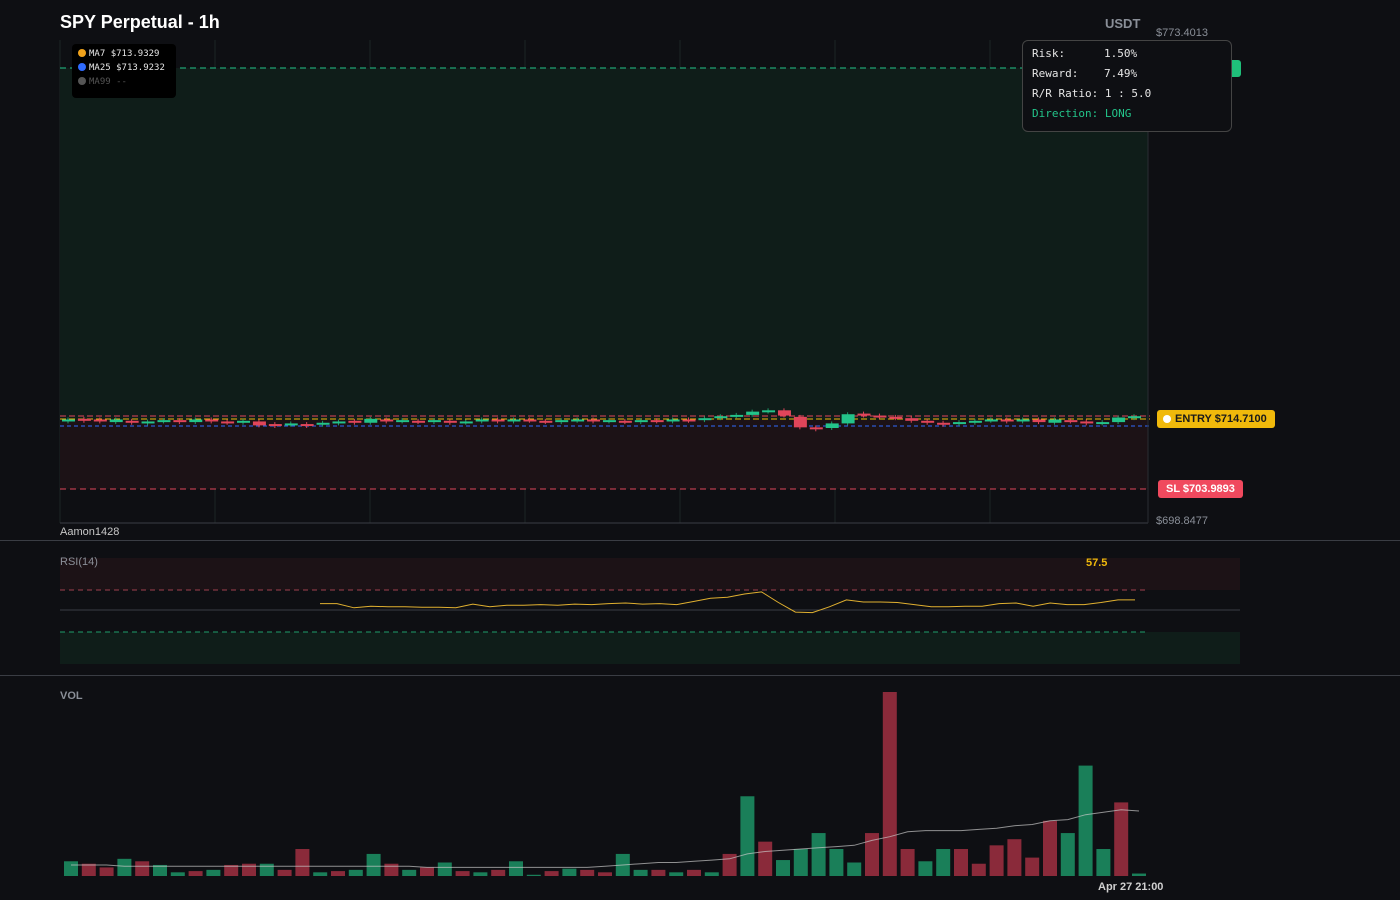 The image size is (1400, 900). Describe the element at coordinates (1128, 93) in the screenshot. I see `ratio-value: 1 : 5.0` at that location.